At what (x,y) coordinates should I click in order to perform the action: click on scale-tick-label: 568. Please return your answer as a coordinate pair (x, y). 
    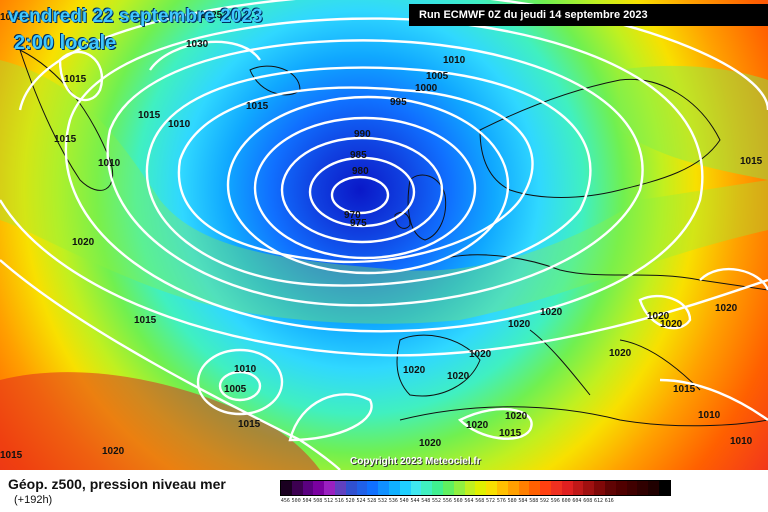
    Looking at the image, I should click on (480, 501).